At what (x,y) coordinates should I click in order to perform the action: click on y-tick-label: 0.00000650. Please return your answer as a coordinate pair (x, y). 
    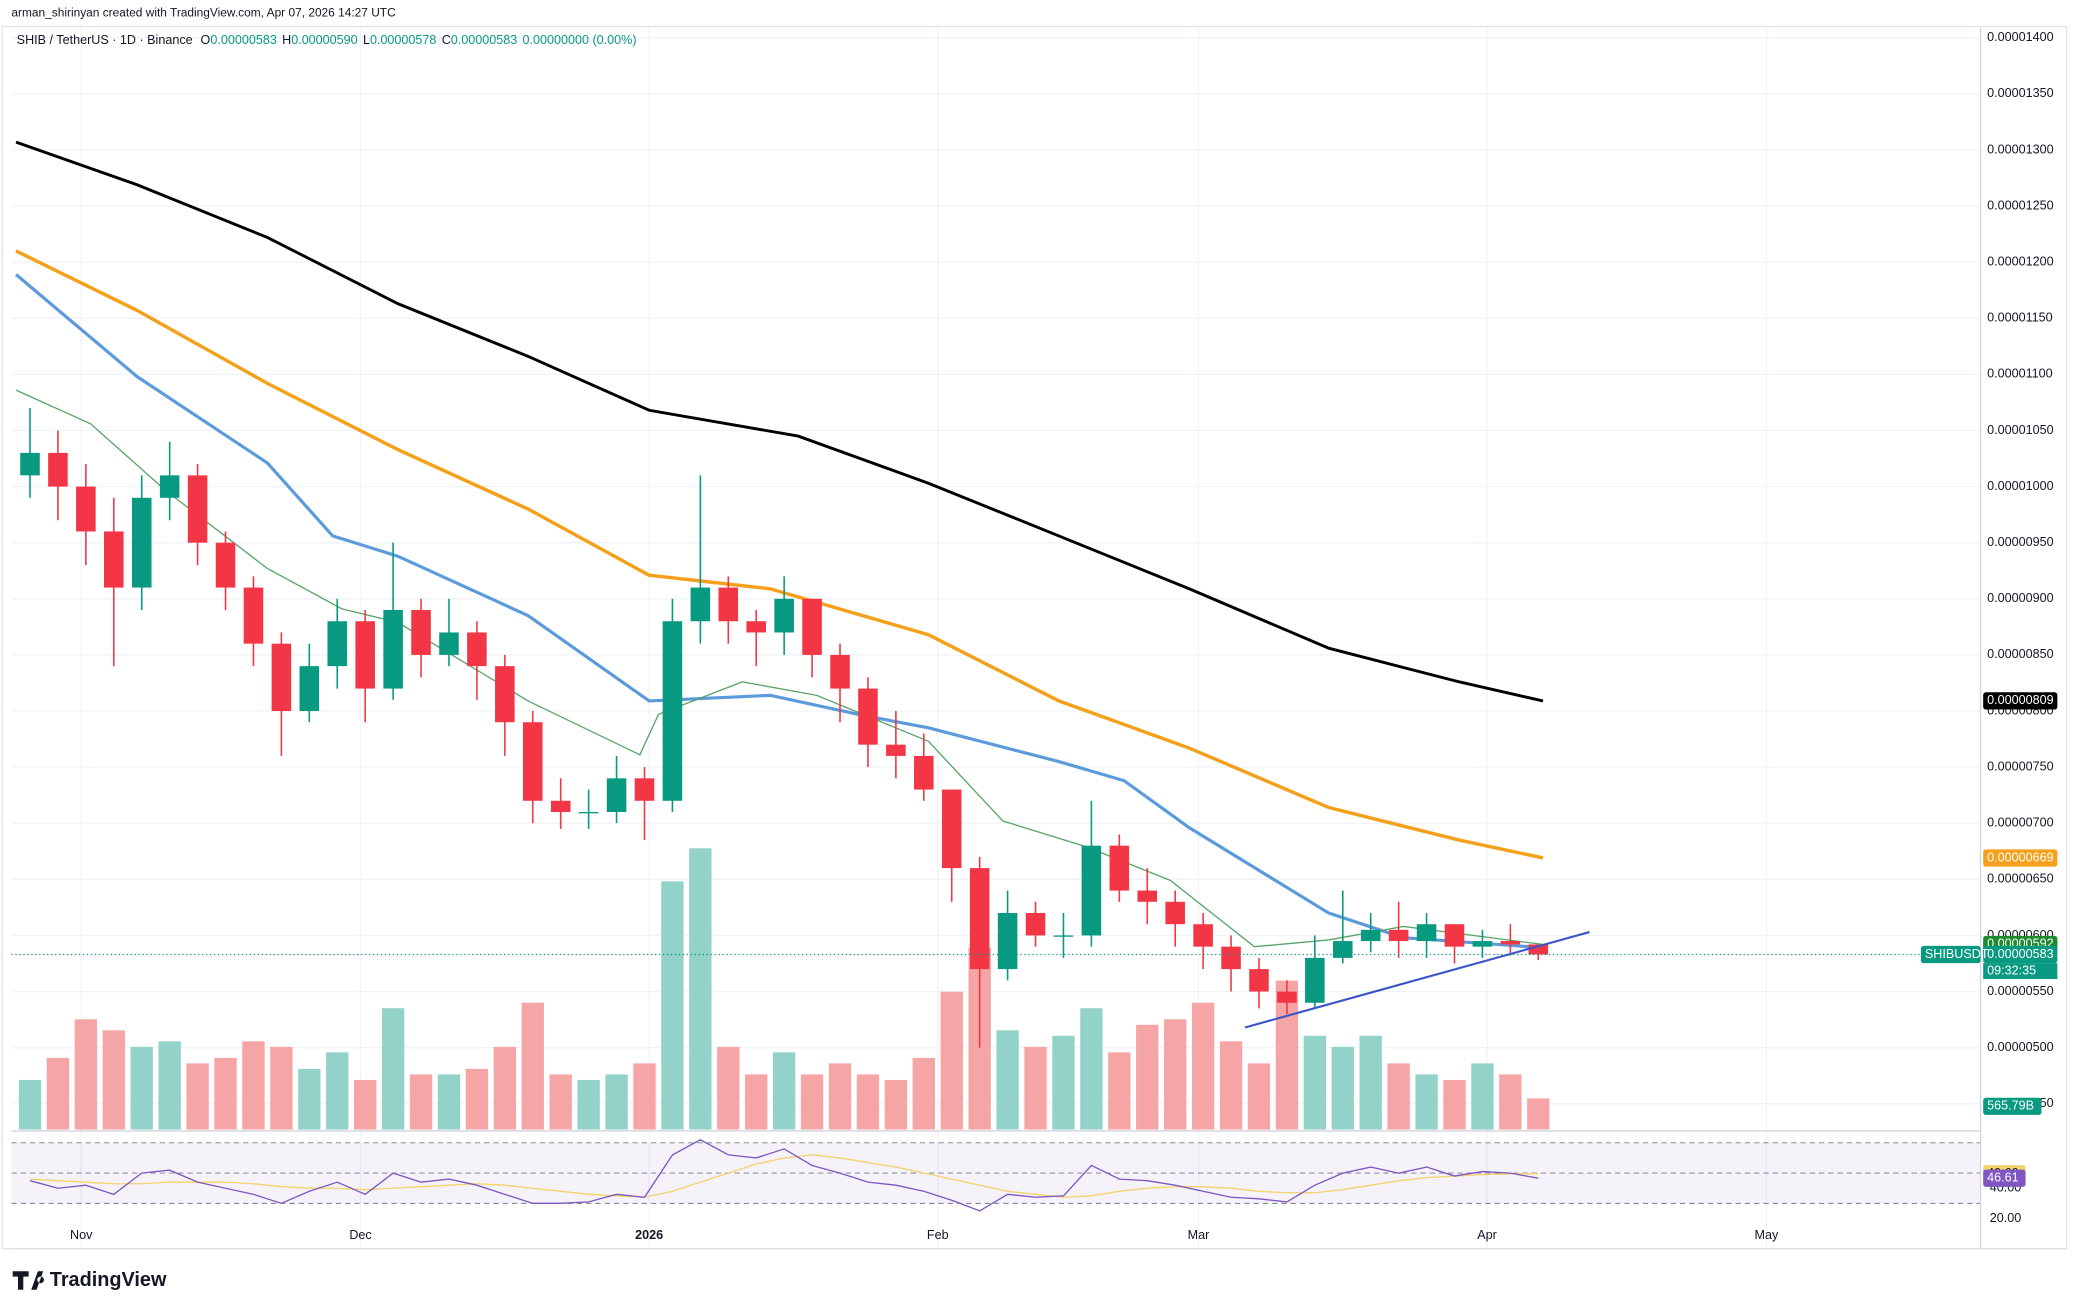
    Looking at the image, I should click on (2020, 879).